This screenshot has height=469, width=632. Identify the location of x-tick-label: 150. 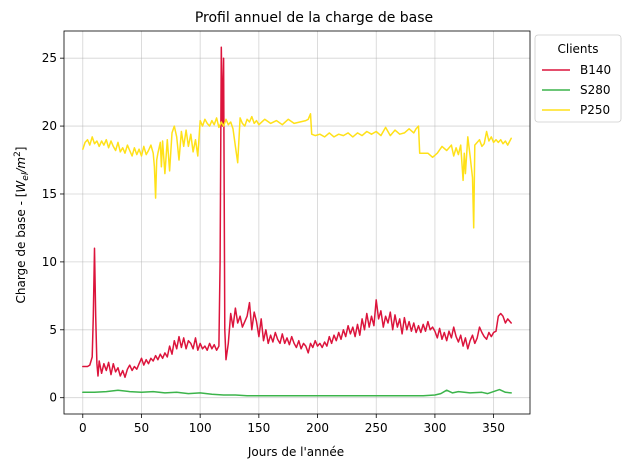
(258, 428).